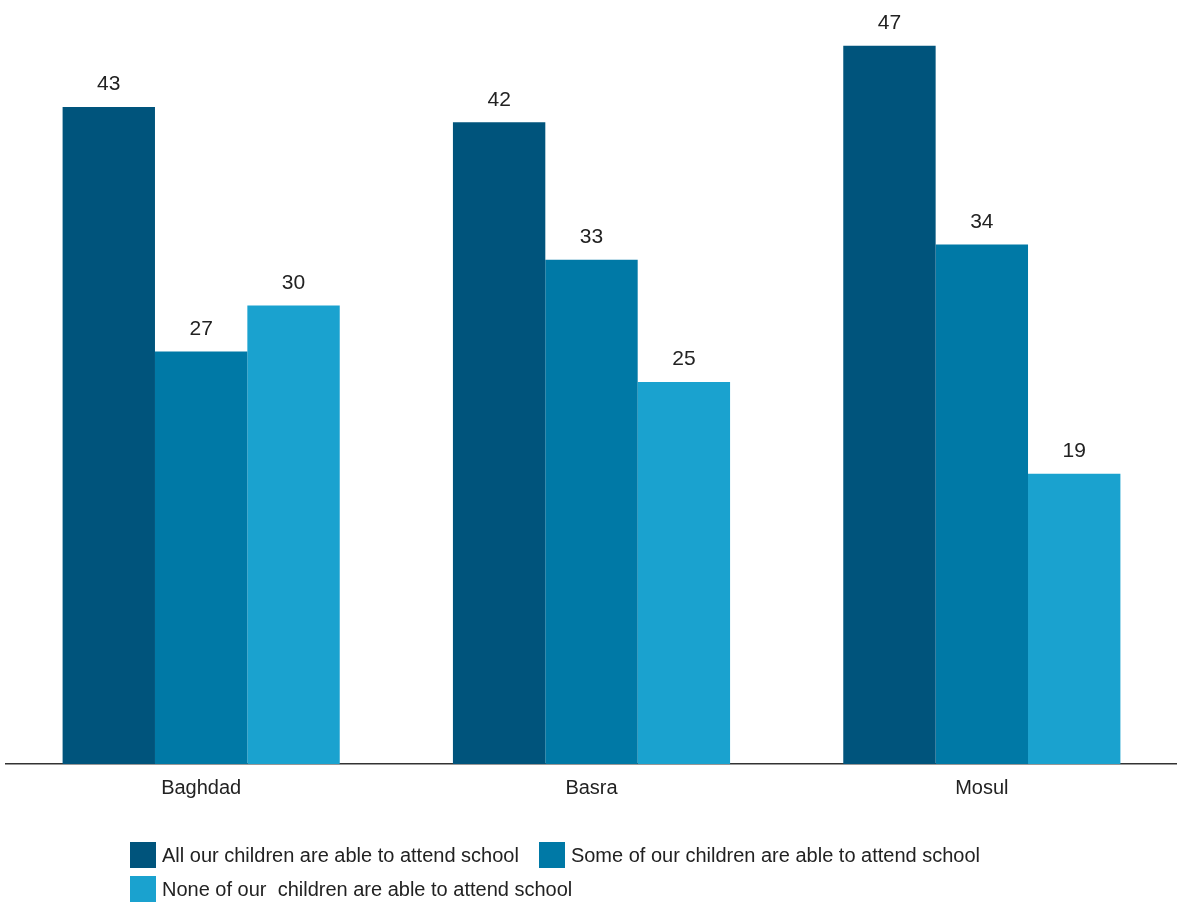 This screenshot has height=907, width=1177. What do you see at coordinates (201, 327) in the screenshot?
I see `data-label: 27` at bounding box center [201, 327].